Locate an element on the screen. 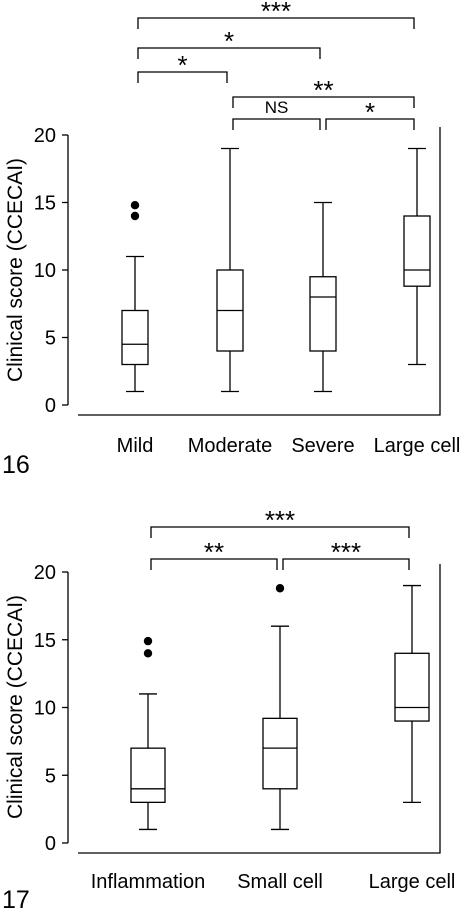 Image resolution: width=474 pixels, height=910 pixels. box-small-cell is located at coordinates (280, 707).